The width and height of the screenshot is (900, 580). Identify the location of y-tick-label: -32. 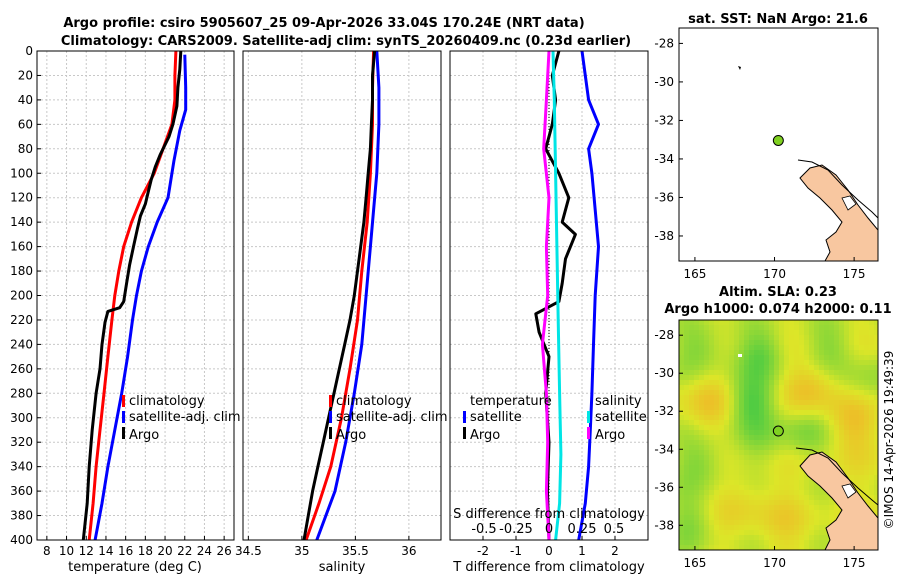
(664, 411).